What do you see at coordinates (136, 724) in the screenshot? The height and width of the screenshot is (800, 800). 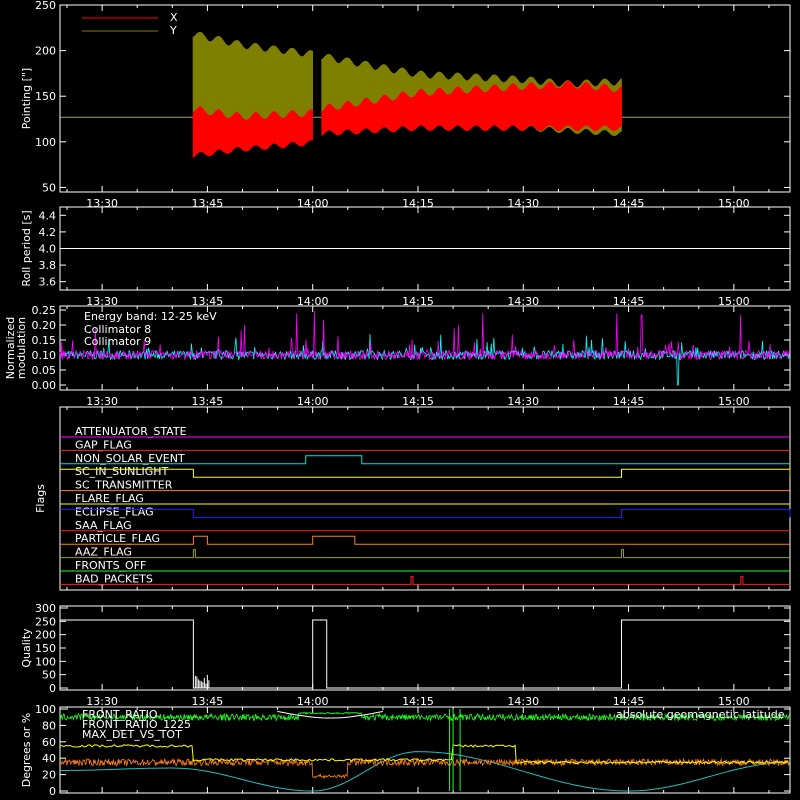 I see `legend-label-front-ratio-1225: FRONT_RATIO_1225` at bounding box center [136, 724].